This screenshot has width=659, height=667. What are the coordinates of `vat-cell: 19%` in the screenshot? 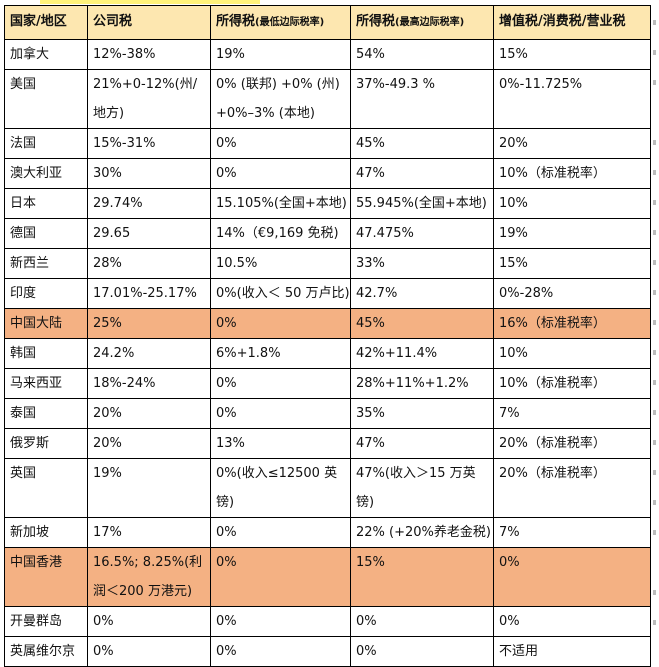 It's located at (572, 233).